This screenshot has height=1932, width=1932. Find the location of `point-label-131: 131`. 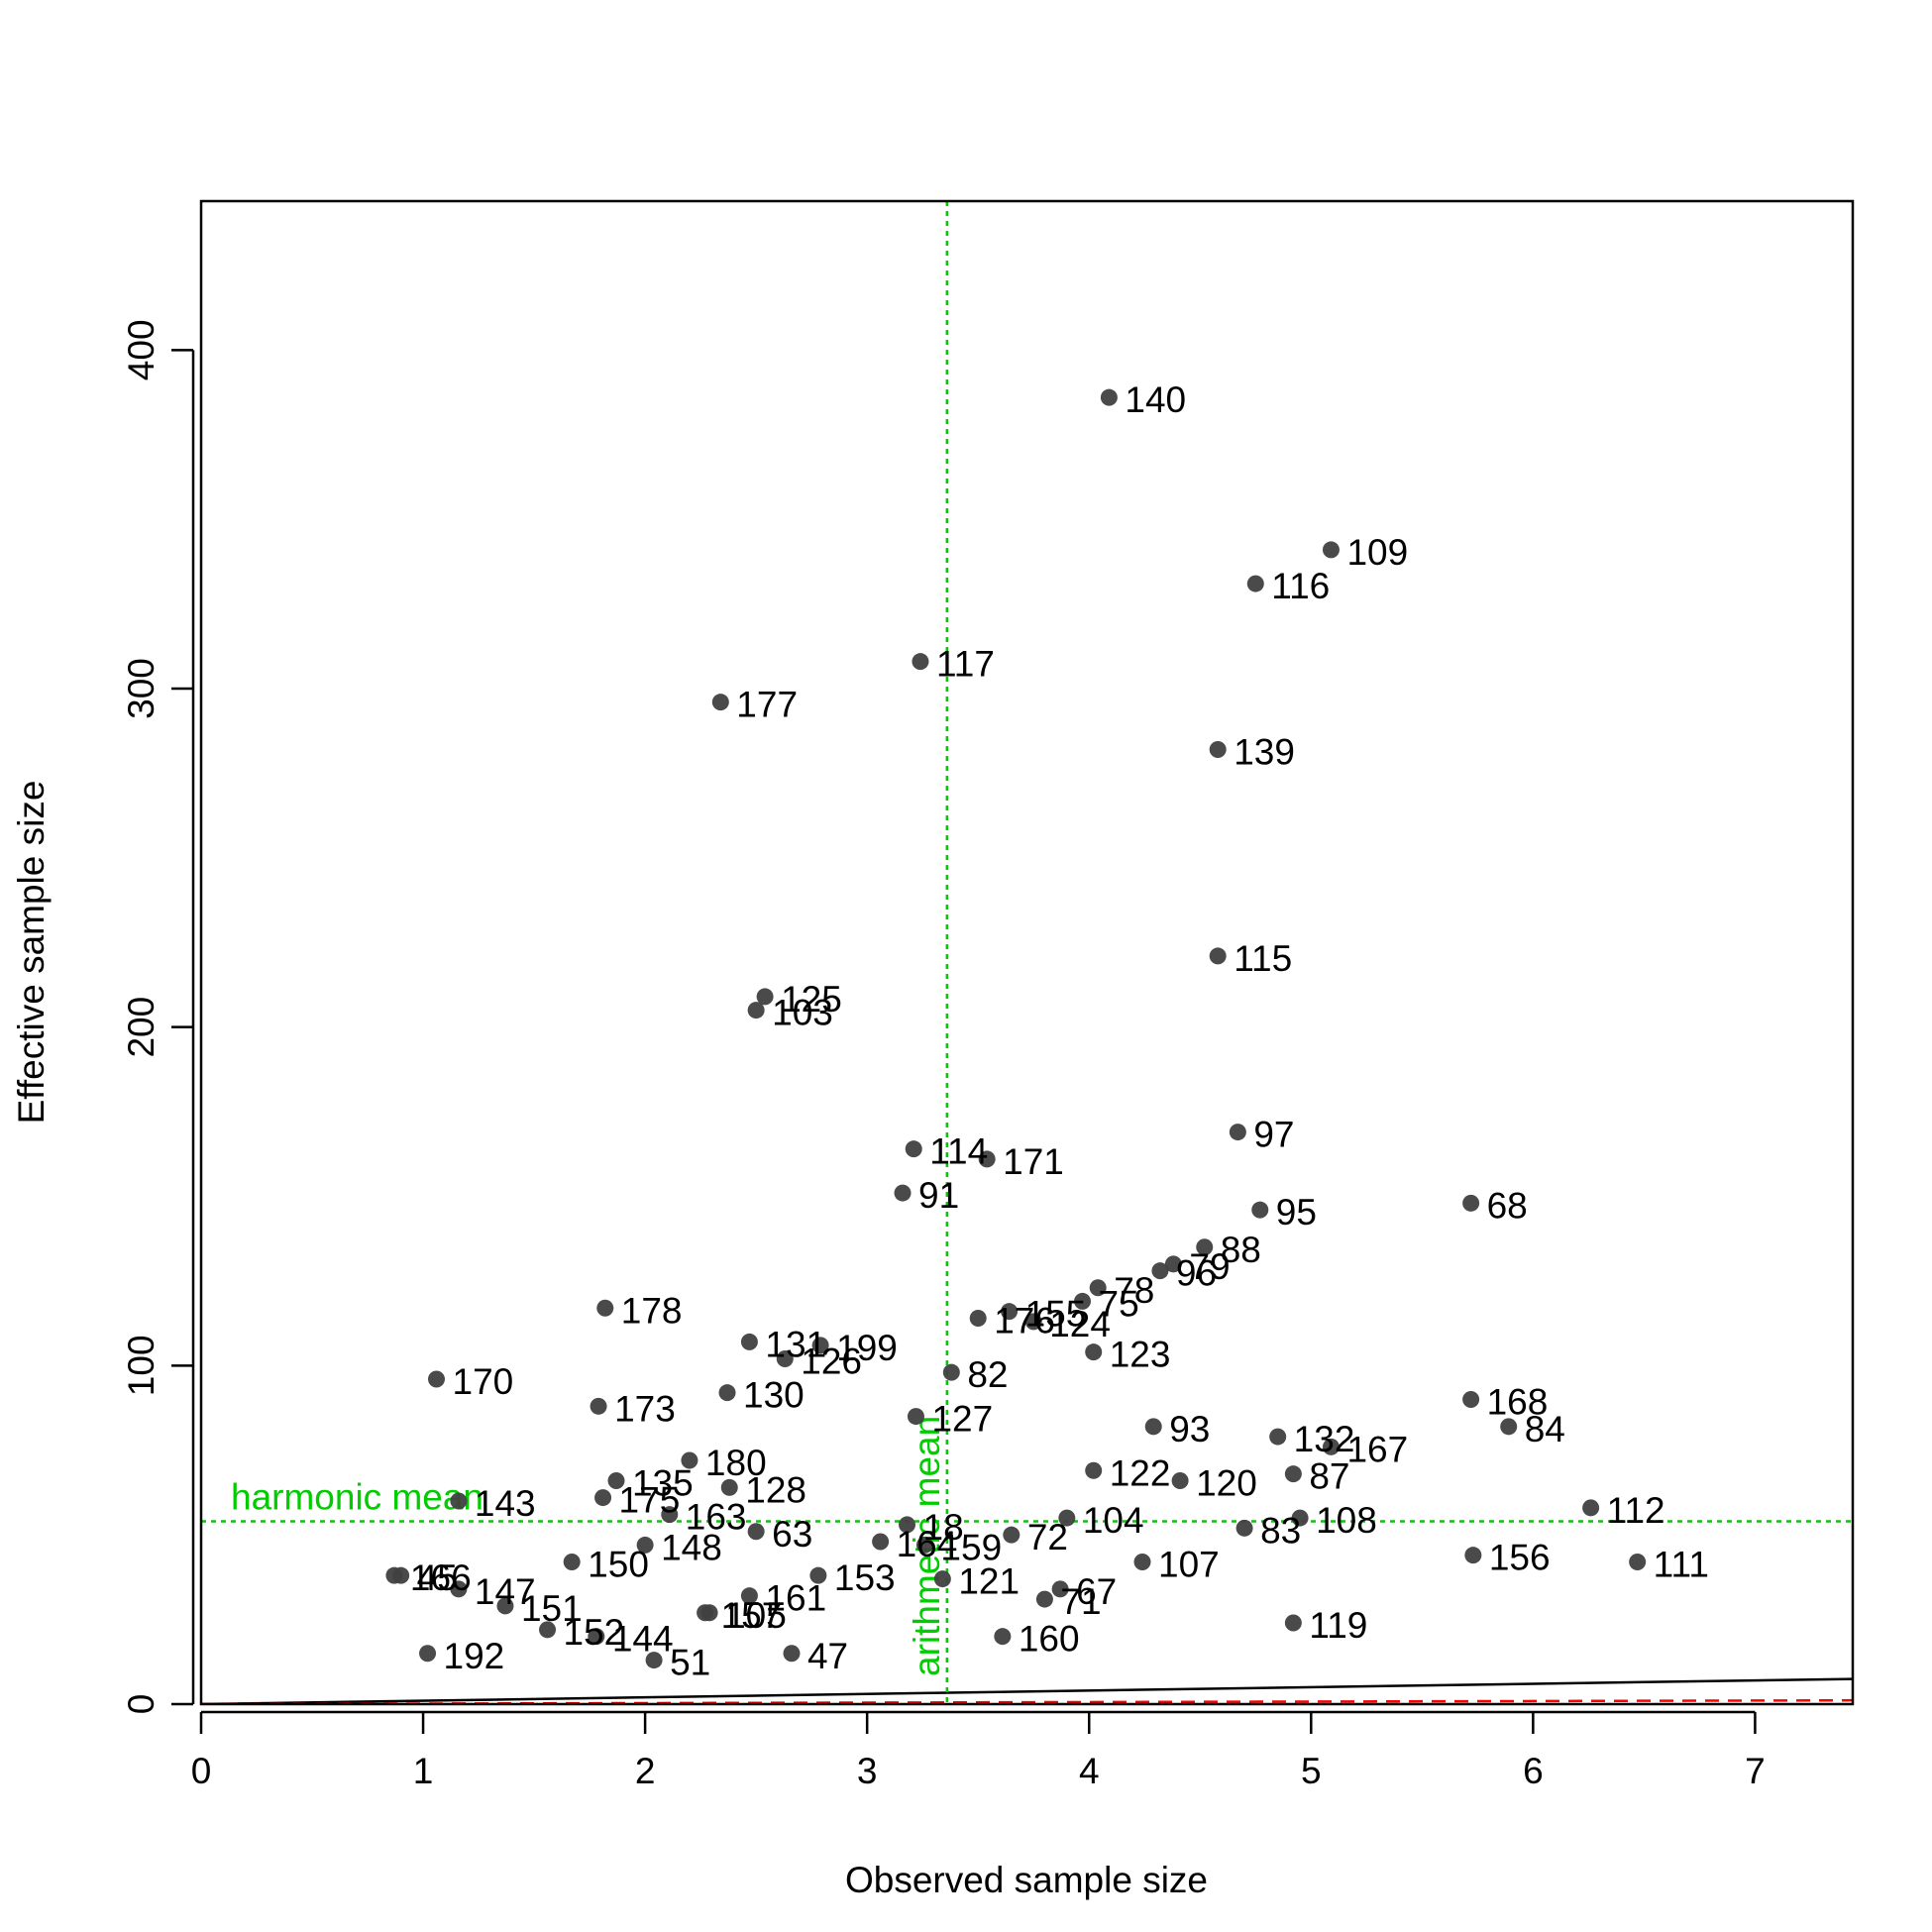

point-label-131: 131 is located at coordinates (795, 1344).